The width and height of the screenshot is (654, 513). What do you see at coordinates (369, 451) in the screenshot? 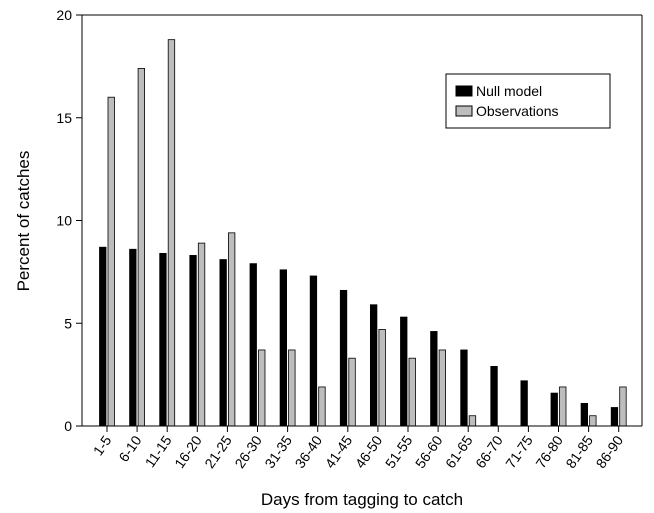
I see `x-tick-label: 46-50` at bounding box center [369, 451].